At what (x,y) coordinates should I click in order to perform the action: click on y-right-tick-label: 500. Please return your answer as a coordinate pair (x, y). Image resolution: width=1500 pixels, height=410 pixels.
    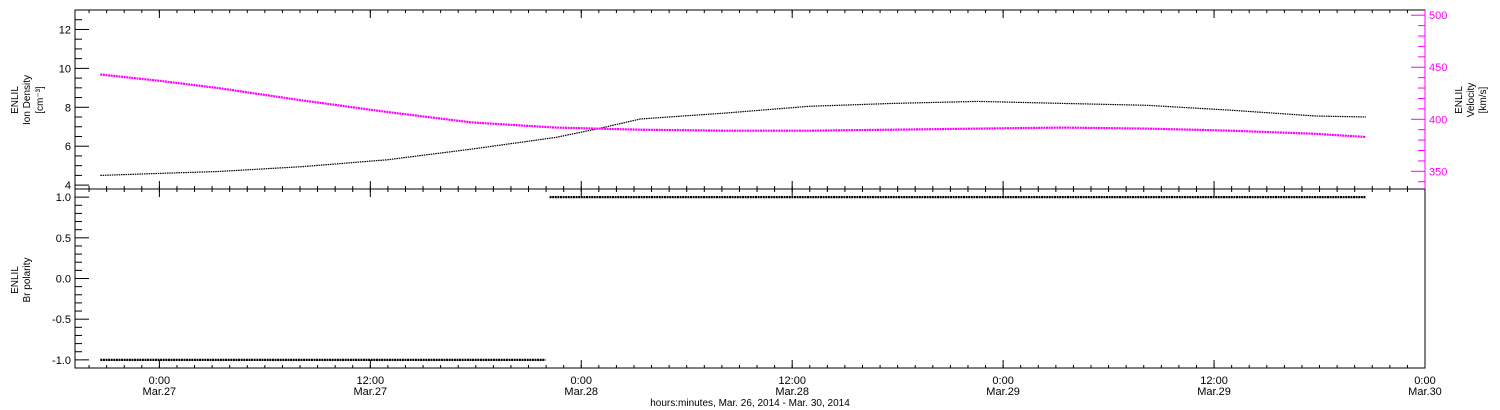
    Looking at the image, I should click on (1438, 16).